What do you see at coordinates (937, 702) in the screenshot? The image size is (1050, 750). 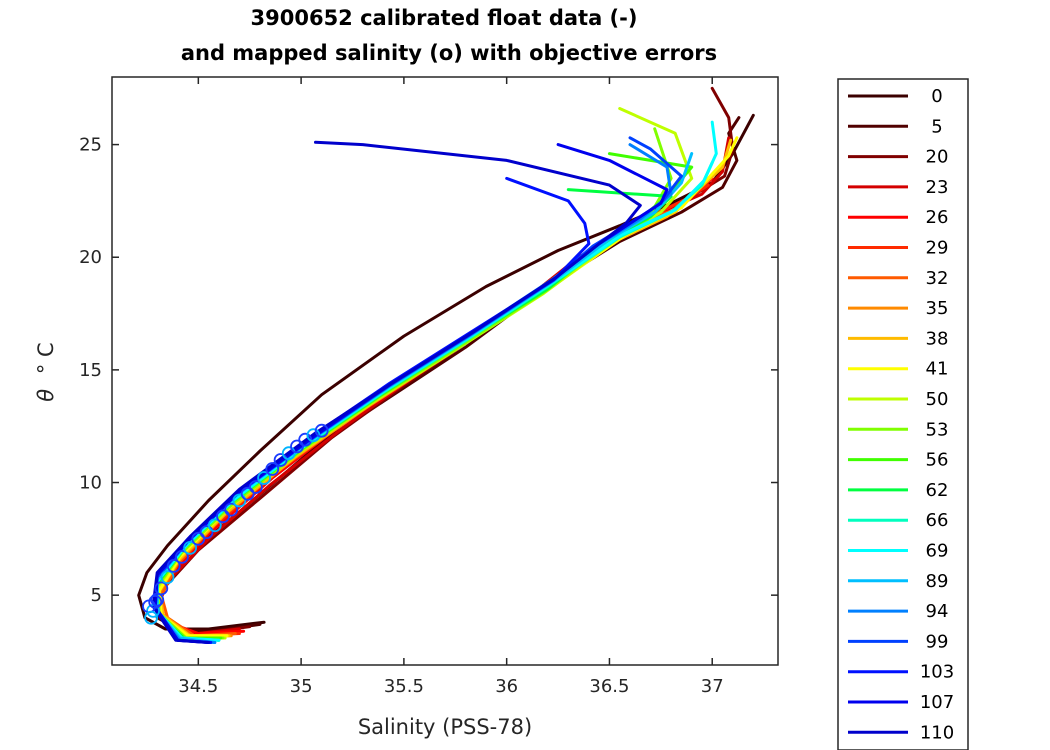 I see `legend-label-107: 107` at bounding box center [937, 702].